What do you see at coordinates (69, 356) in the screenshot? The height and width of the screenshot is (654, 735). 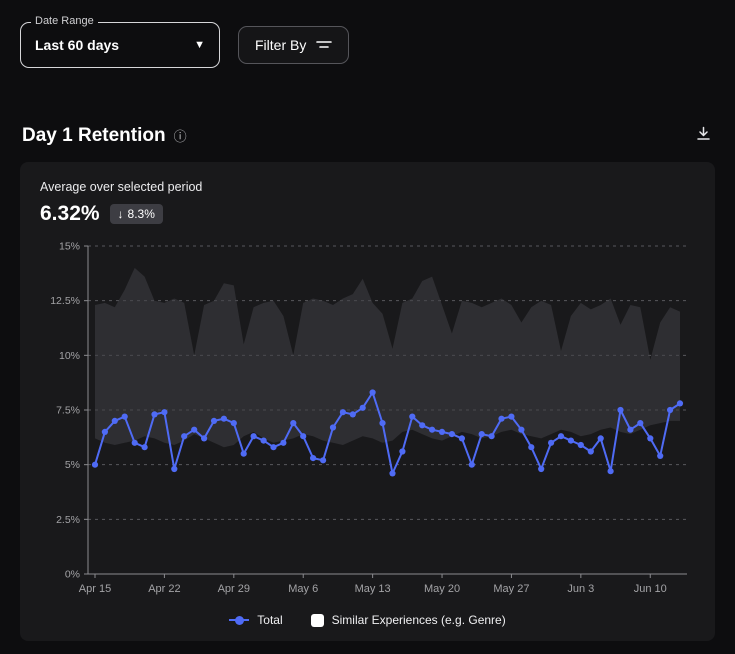 I see `svg-text: 10%` at bounding box center [69, 356].